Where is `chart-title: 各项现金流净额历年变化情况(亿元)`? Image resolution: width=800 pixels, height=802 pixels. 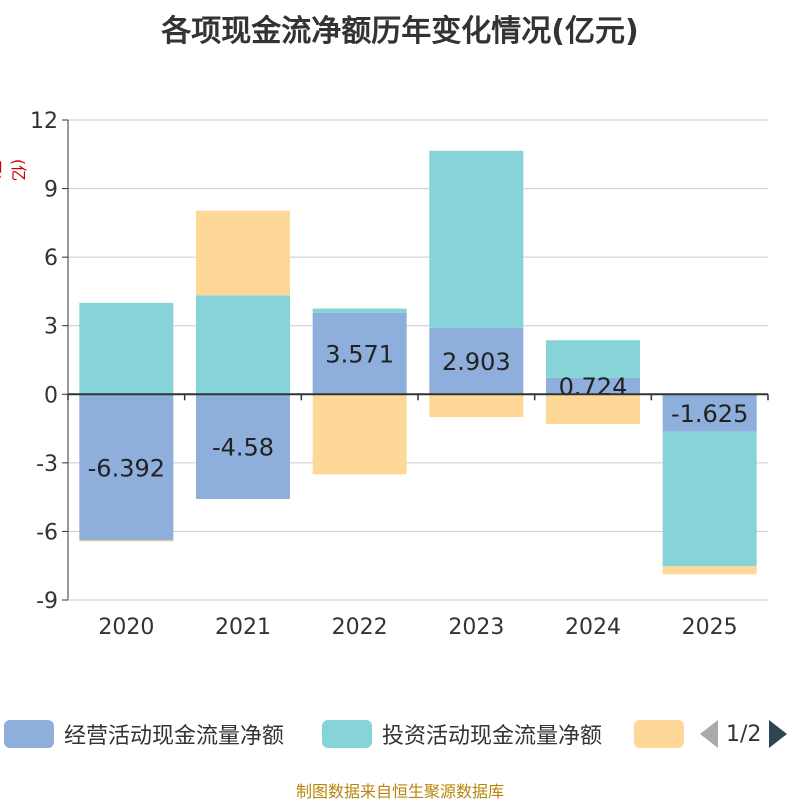 chart-title: 各项现金流净额历年变化情况(亿元) is located at coordinates (400, 31).